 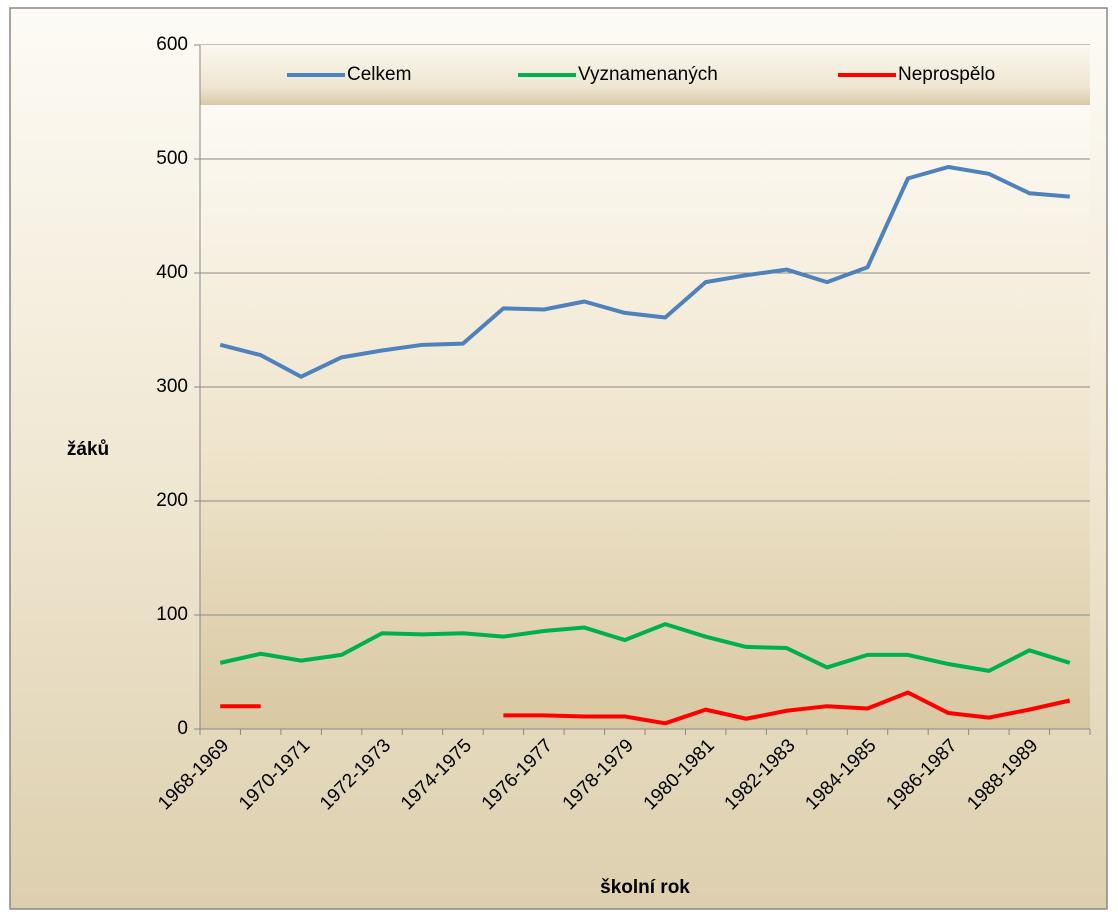 What do you see at coordinates (172, 158) in the screenshot?
I see `y-tick-label: 500` at bounding box center [172, 158].